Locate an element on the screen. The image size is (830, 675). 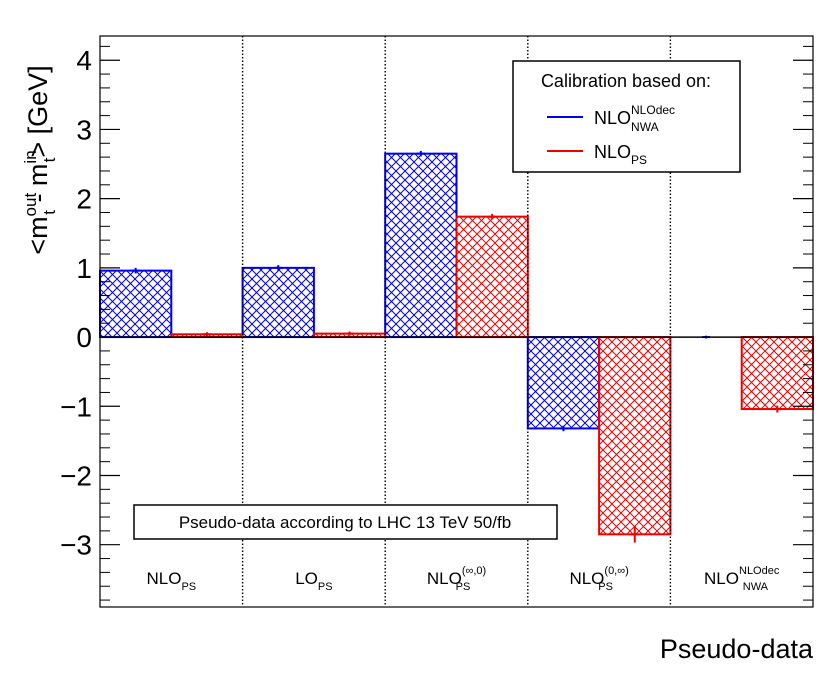
category-label-2: NLO(∞,0) PS is located at coordinates (456, 579).